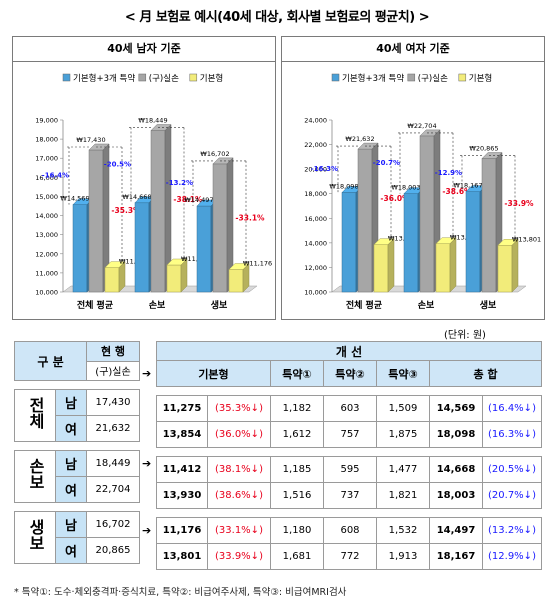 This screenshot has width=554, height=604. What do you see at coordinates (35, 535) in the screenshot?
I see `group-label: 생보` at bounding box center [35, 535].